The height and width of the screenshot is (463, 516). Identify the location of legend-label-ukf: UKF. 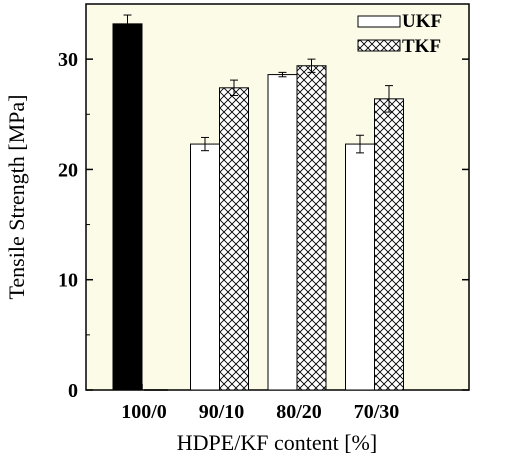
(422, 21).